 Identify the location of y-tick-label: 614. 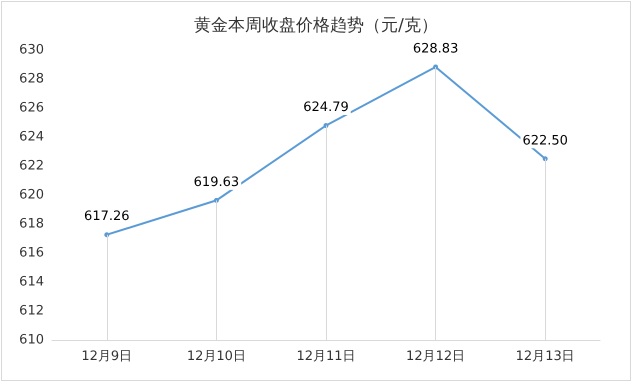
(31, 282).